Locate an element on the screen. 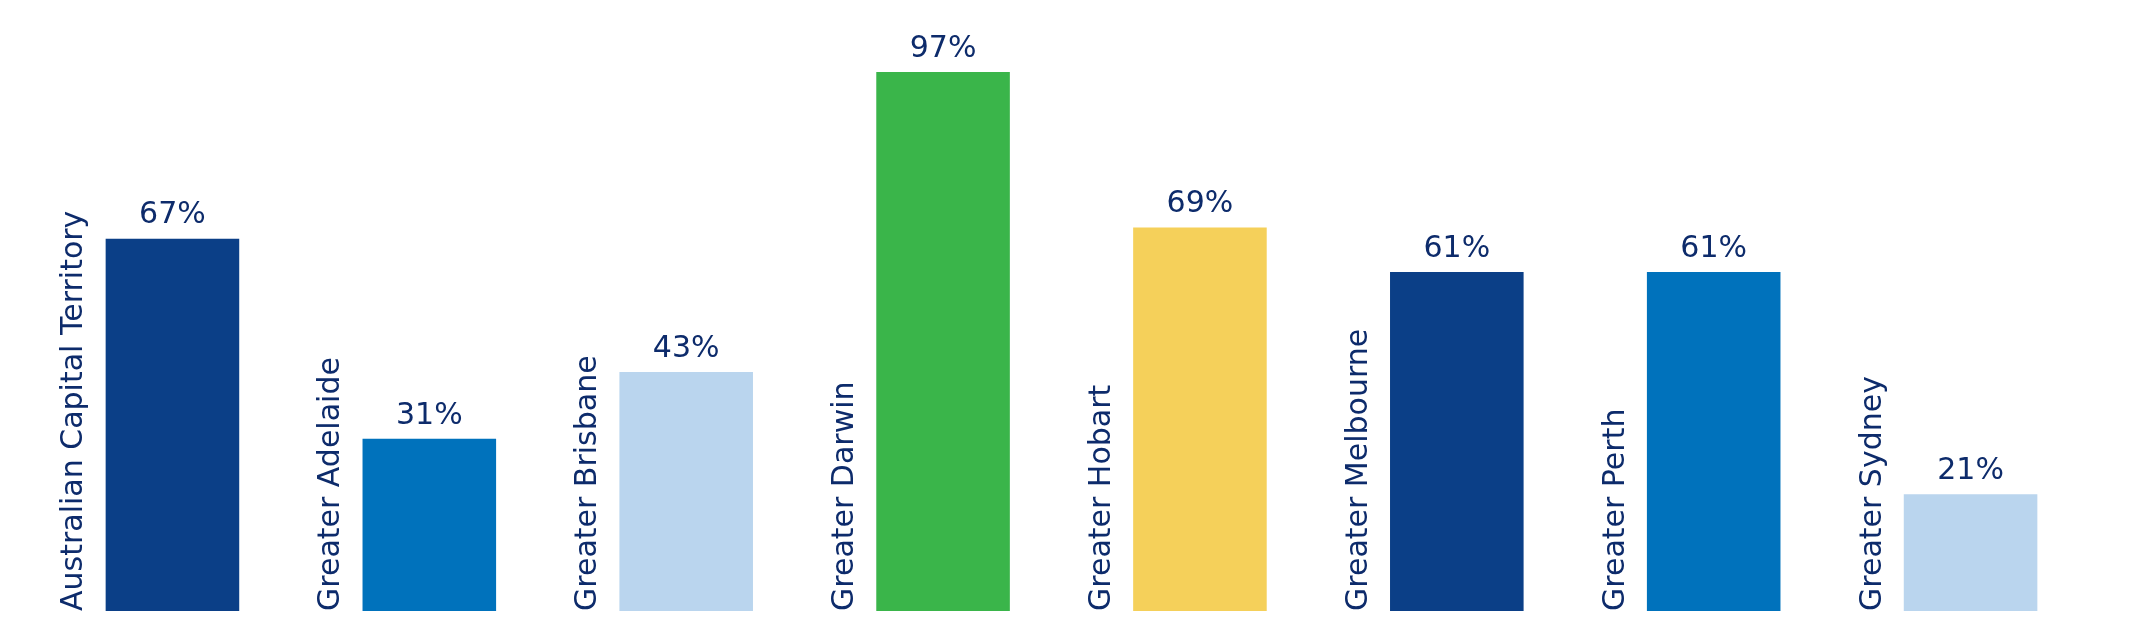 This screenshot has width=2147, height=619. x-tick-label: Greater Perth is located at coordinates (1613, 509).